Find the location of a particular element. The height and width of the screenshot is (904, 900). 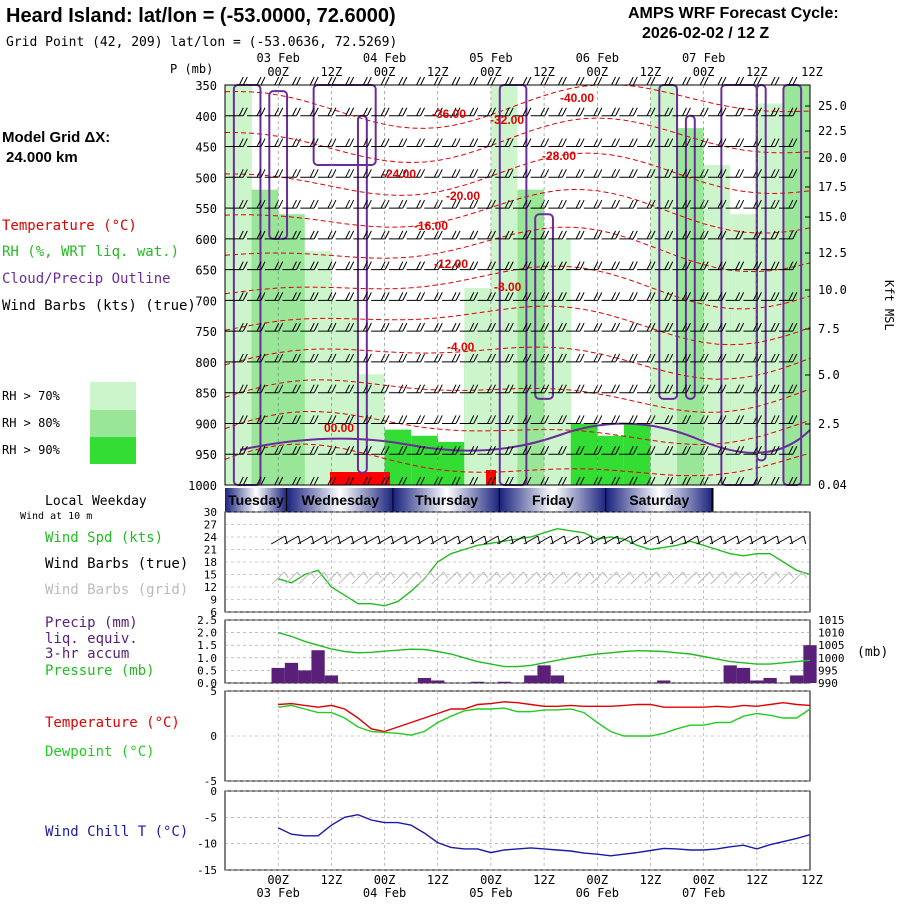

top-date-label: 05 Feb is located at coordinates (490, 58).